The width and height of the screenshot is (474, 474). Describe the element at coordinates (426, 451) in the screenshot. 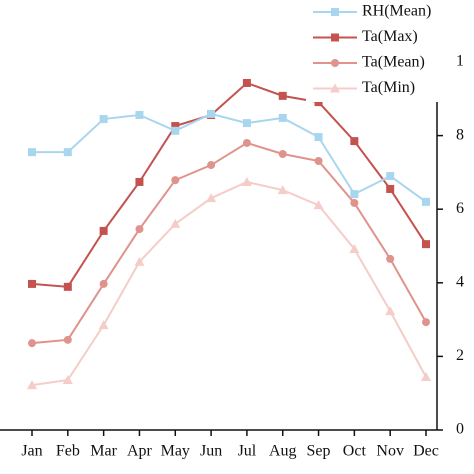

I see `x-tick-label: Dec` at that location.